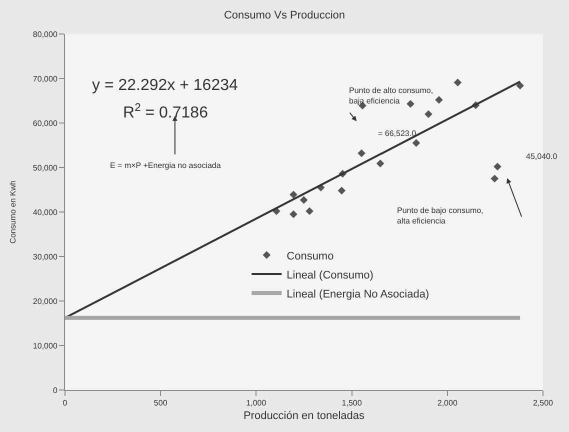 The image size is (569, 432). Describe the element at coordinates (352, 403) in the screenshot. I see `x-tick-label: 1,500` at that location.